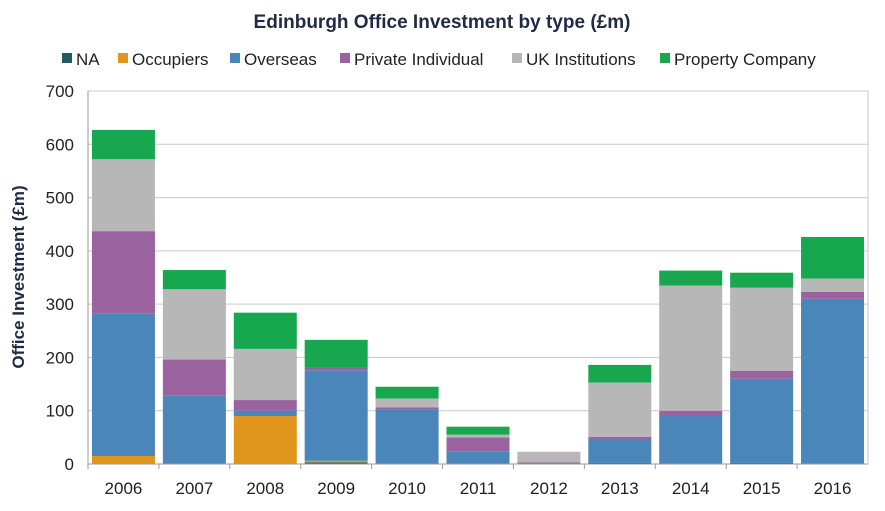 The image size is (885, 511). I want to click on bar-2016-property-company, so click(833, 258).